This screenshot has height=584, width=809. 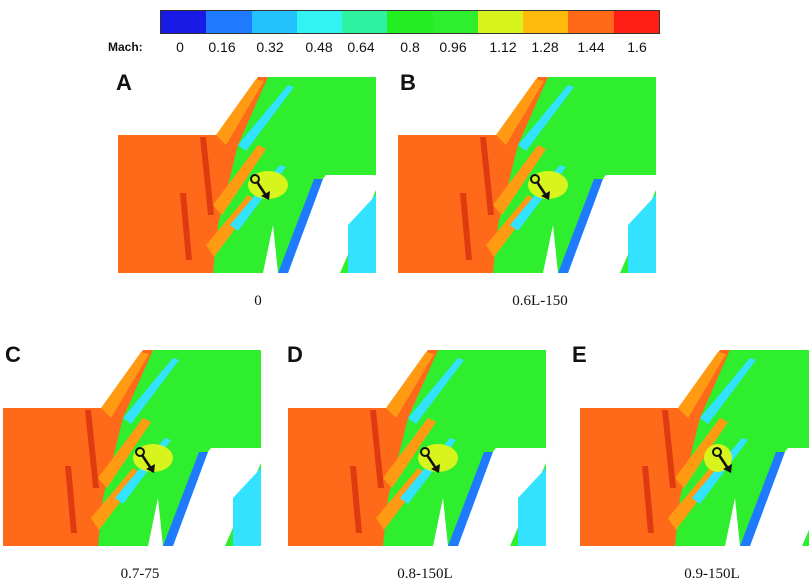 What do you see at coordinates (361, 47) in the screenshot?
I see `colorbar-tick-label: 0.64` at bounding box center [361, 47].